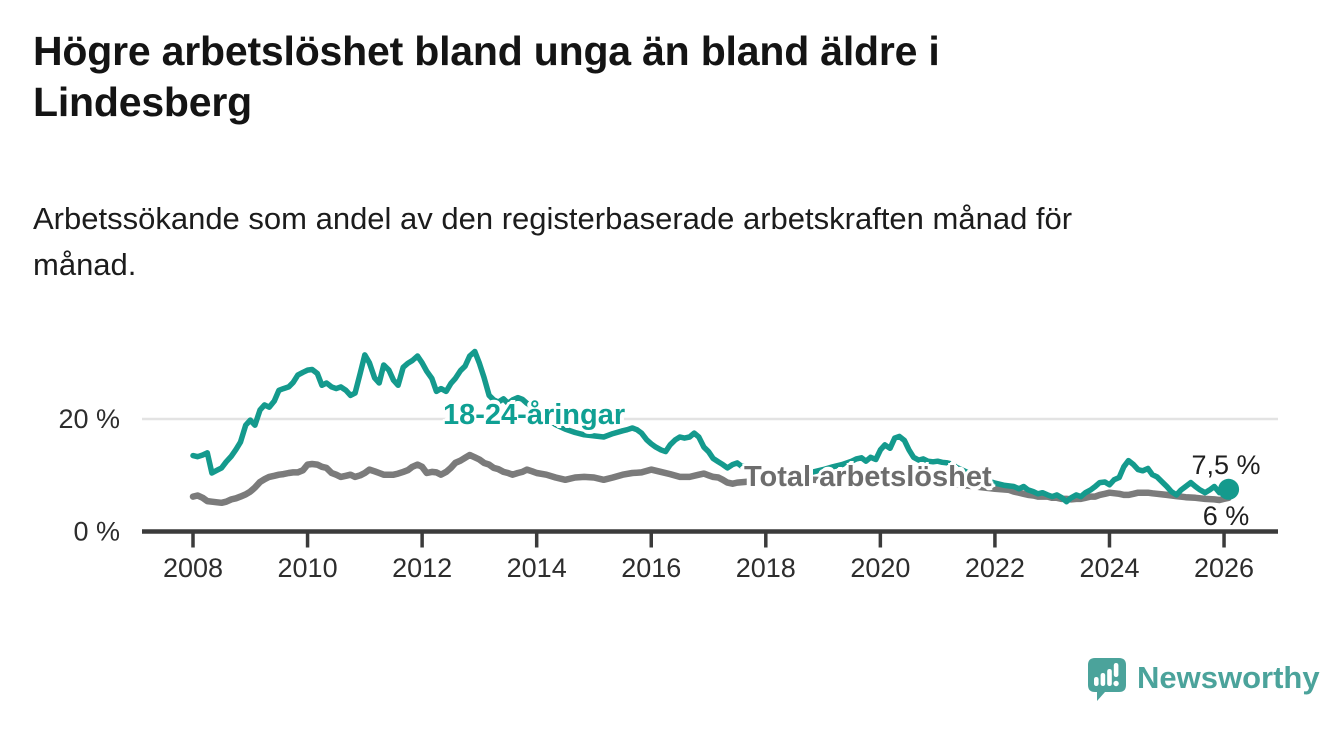  Describe the element at coordinates (1229, 489) in the screenshot. I see `series-end-dot` at that location.